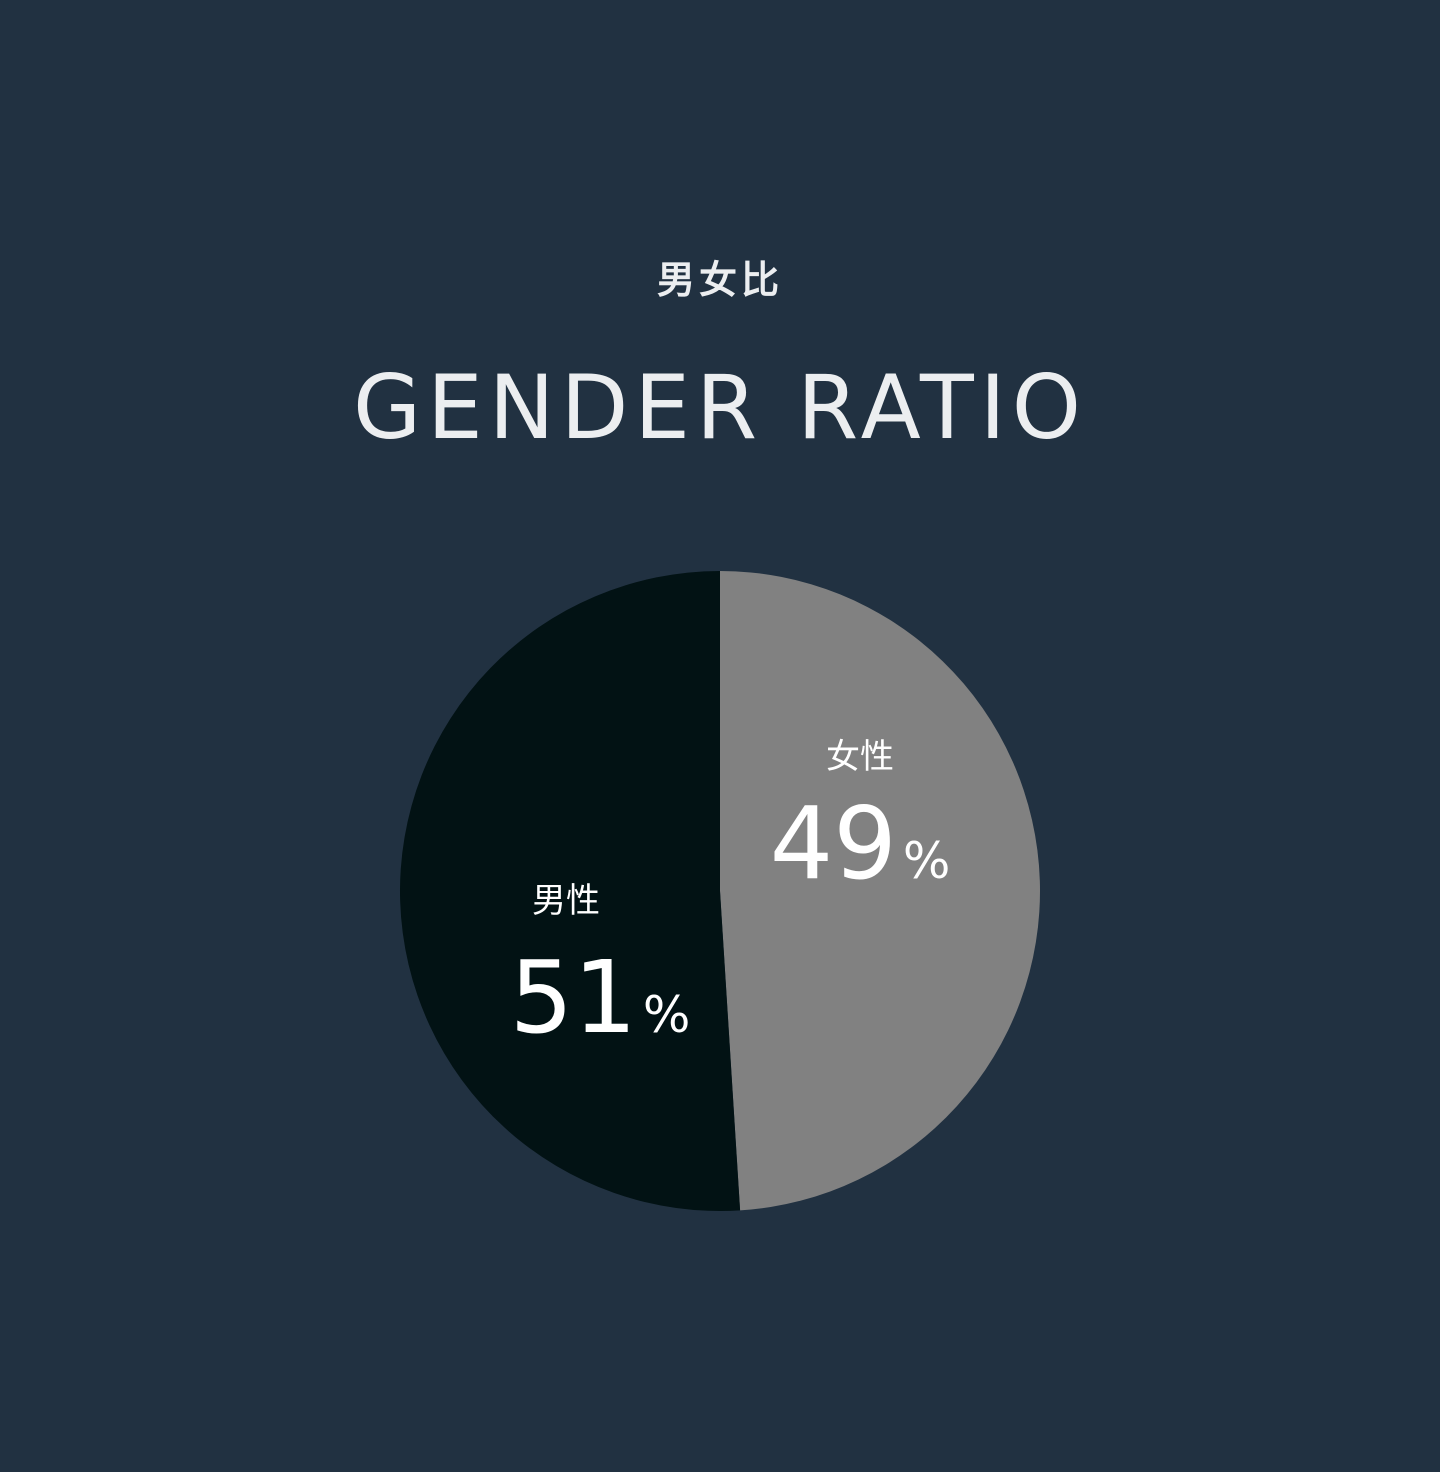 The width and height of the screenshot is (1440, 1472). What do you see at coordinates (566, 901) in the screenshot?
I see `male-slice-label: 男性` at bounding box center [566, 901].